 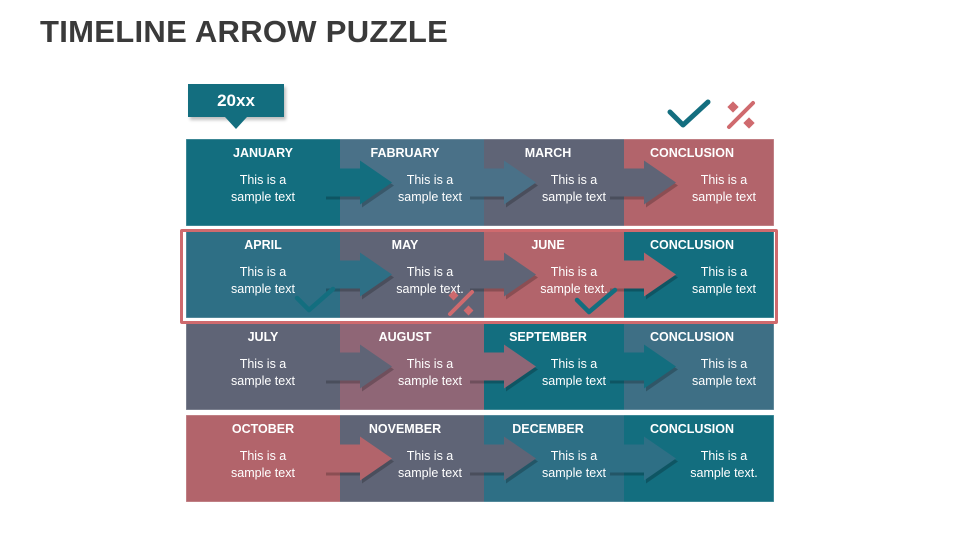 I want to click on cell-month-label: JUNE, so click(x=548, y=245).